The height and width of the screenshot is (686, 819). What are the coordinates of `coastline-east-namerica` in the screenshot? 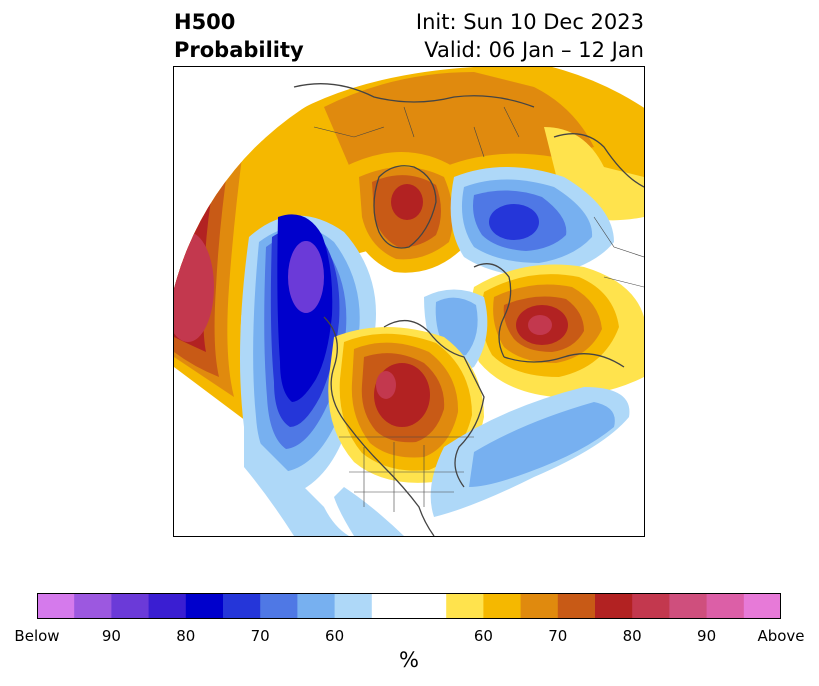 It's located at (434, 404).